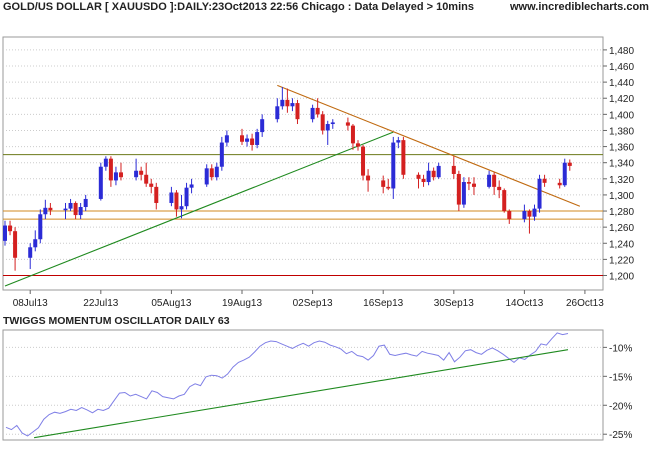  Describe the element at coordinates (116, 321) in the screenshot. I see `oscillator-title: TWIGGS MOMENTUM OSCILLATOR DAILY 63` at that location.